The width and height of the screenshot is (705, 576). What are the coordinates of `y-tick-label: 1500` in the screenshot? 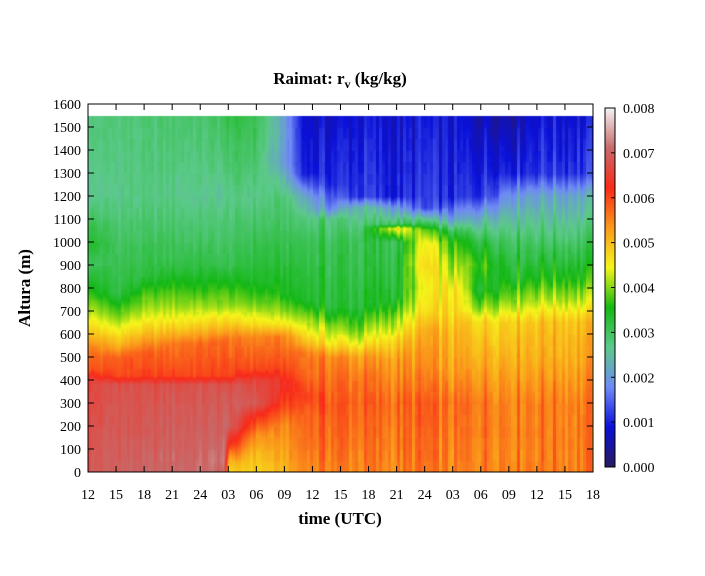 It's located at (67, 128).